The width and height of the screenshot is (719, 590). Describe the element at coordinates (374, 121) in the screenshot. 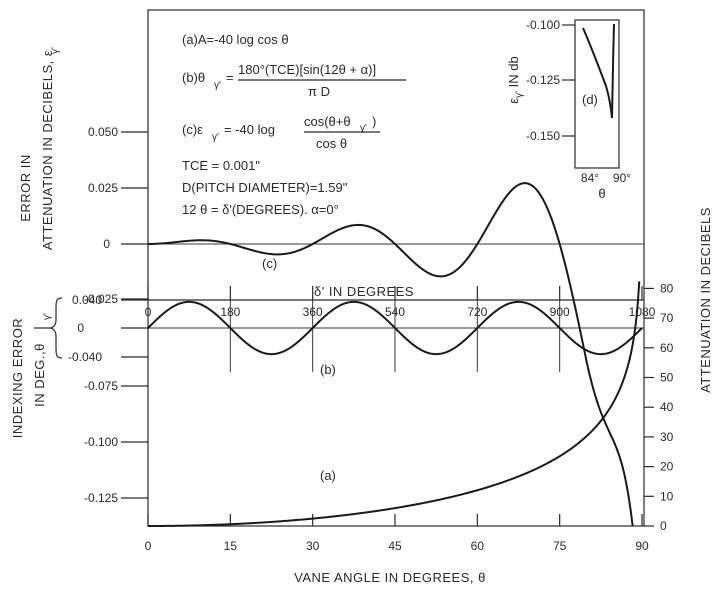

I see `equation-c-numerator-end: )` at that location.